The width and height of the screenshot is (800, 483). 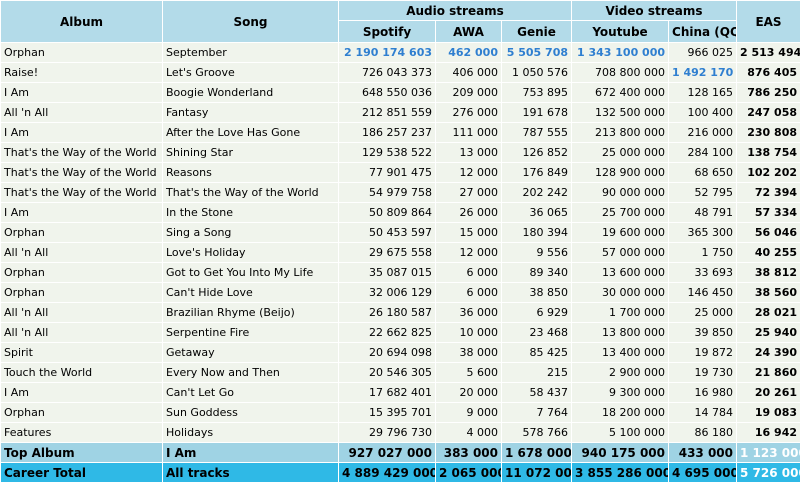 I want to click on cell-china: 14 784, so click(x=703, y=413).